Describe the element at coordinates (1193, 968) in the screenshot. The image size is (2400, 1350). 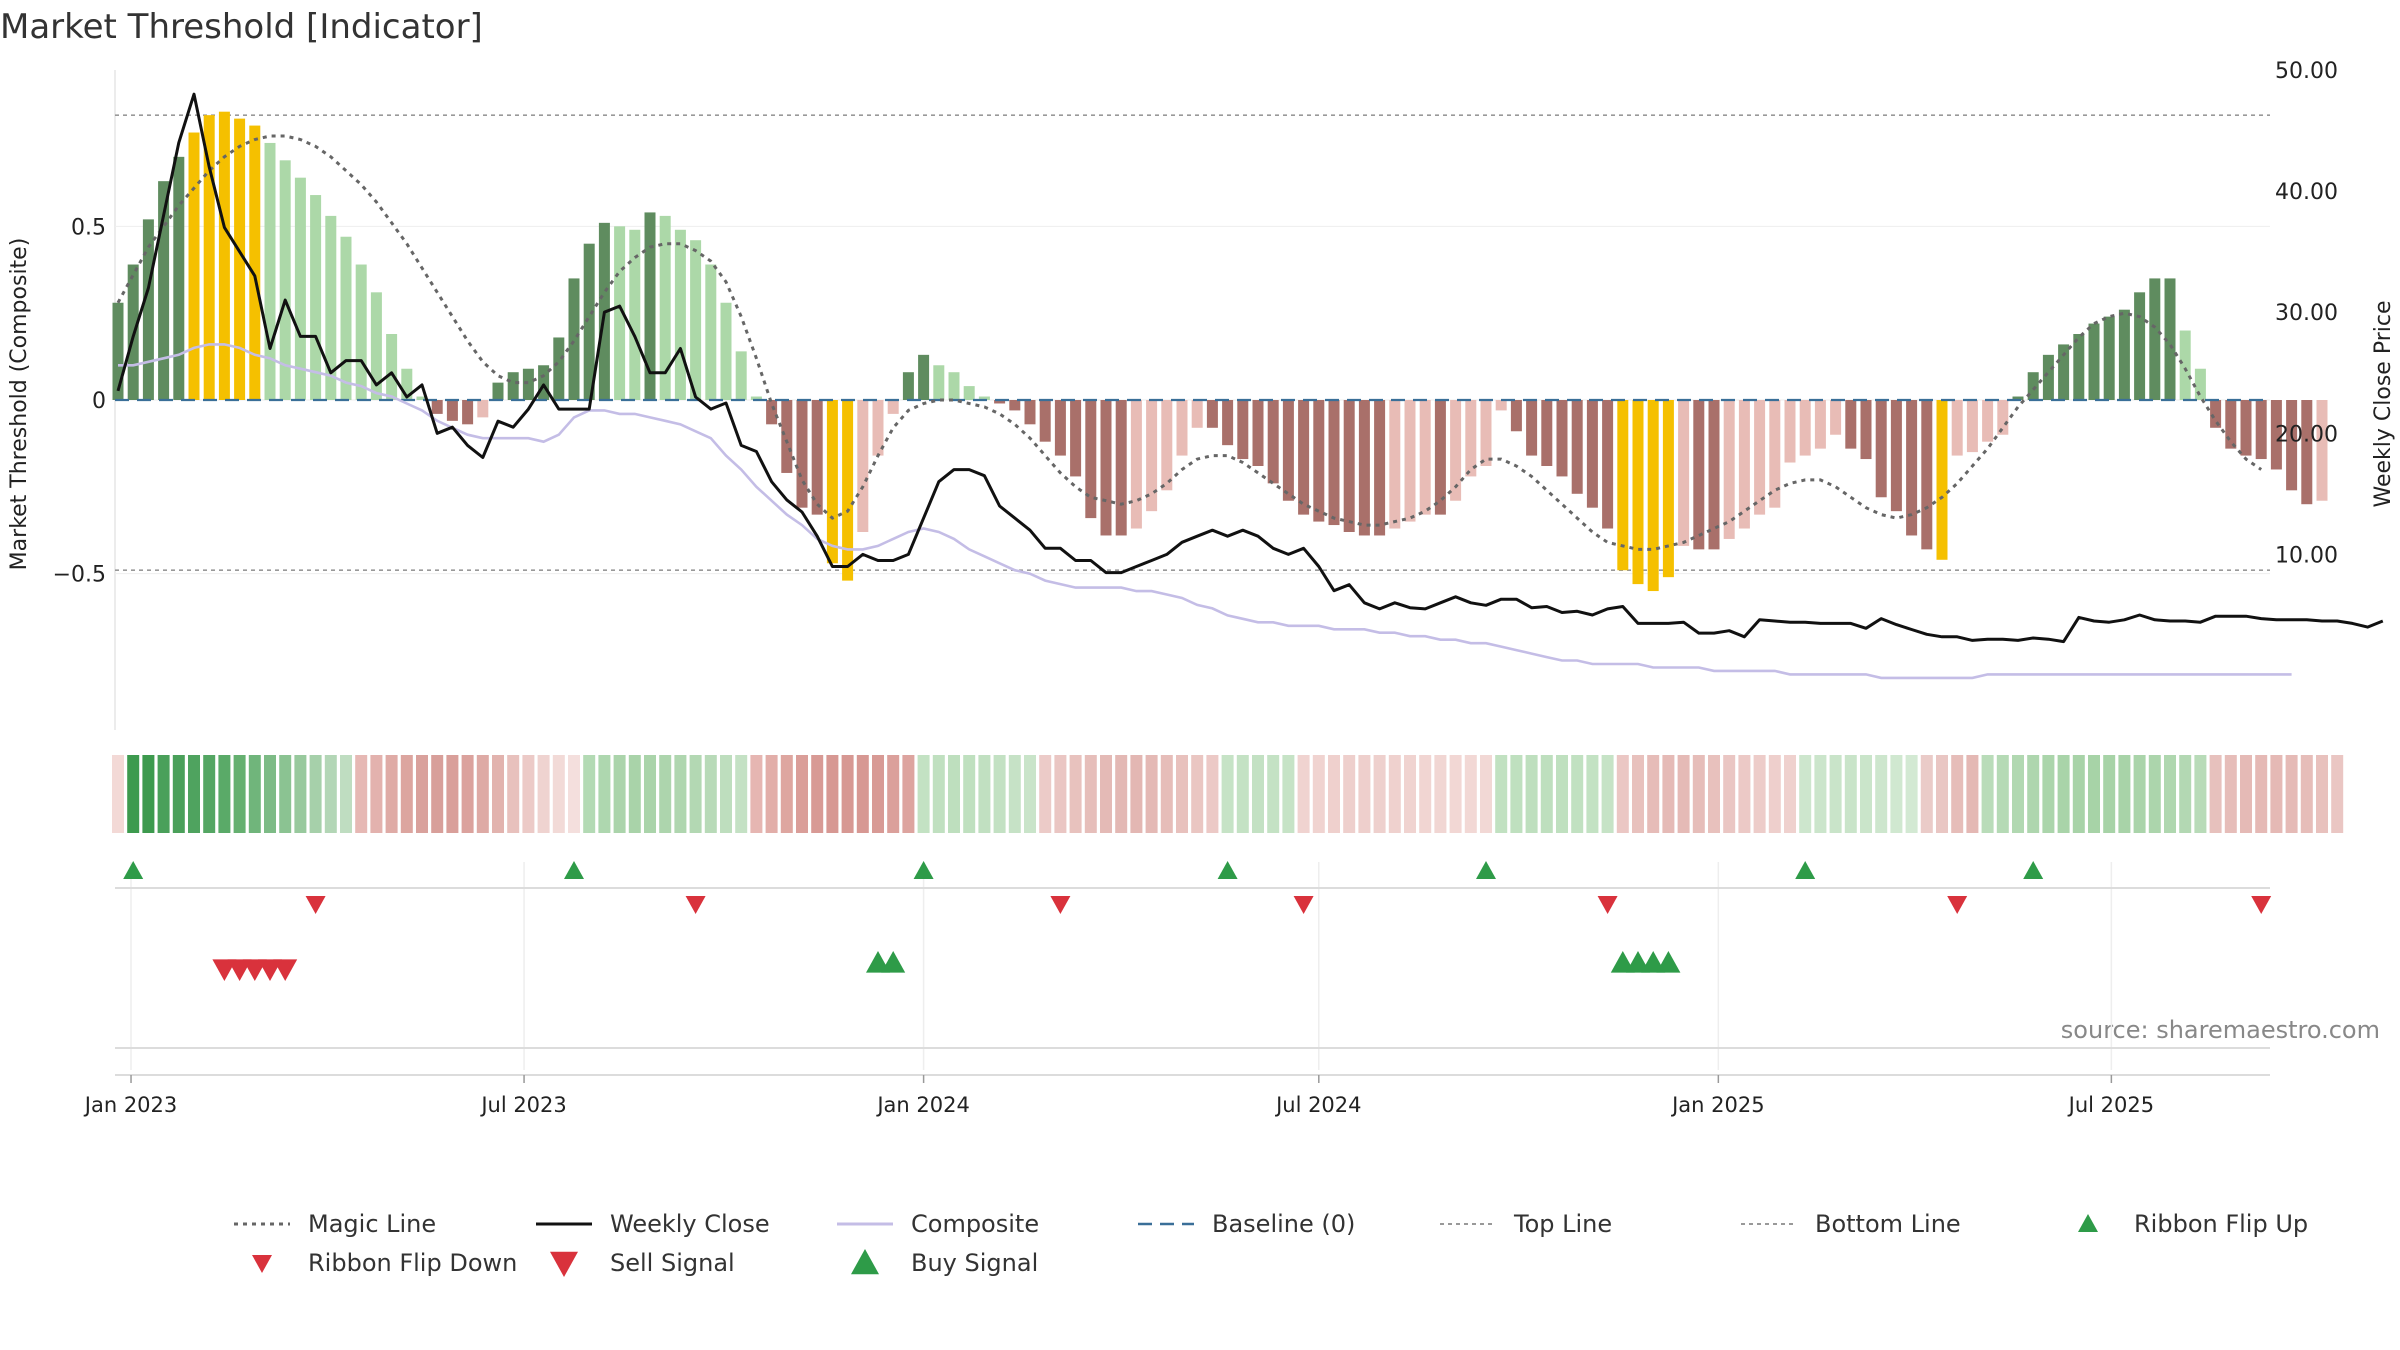
I see `signal-rows` at that location.